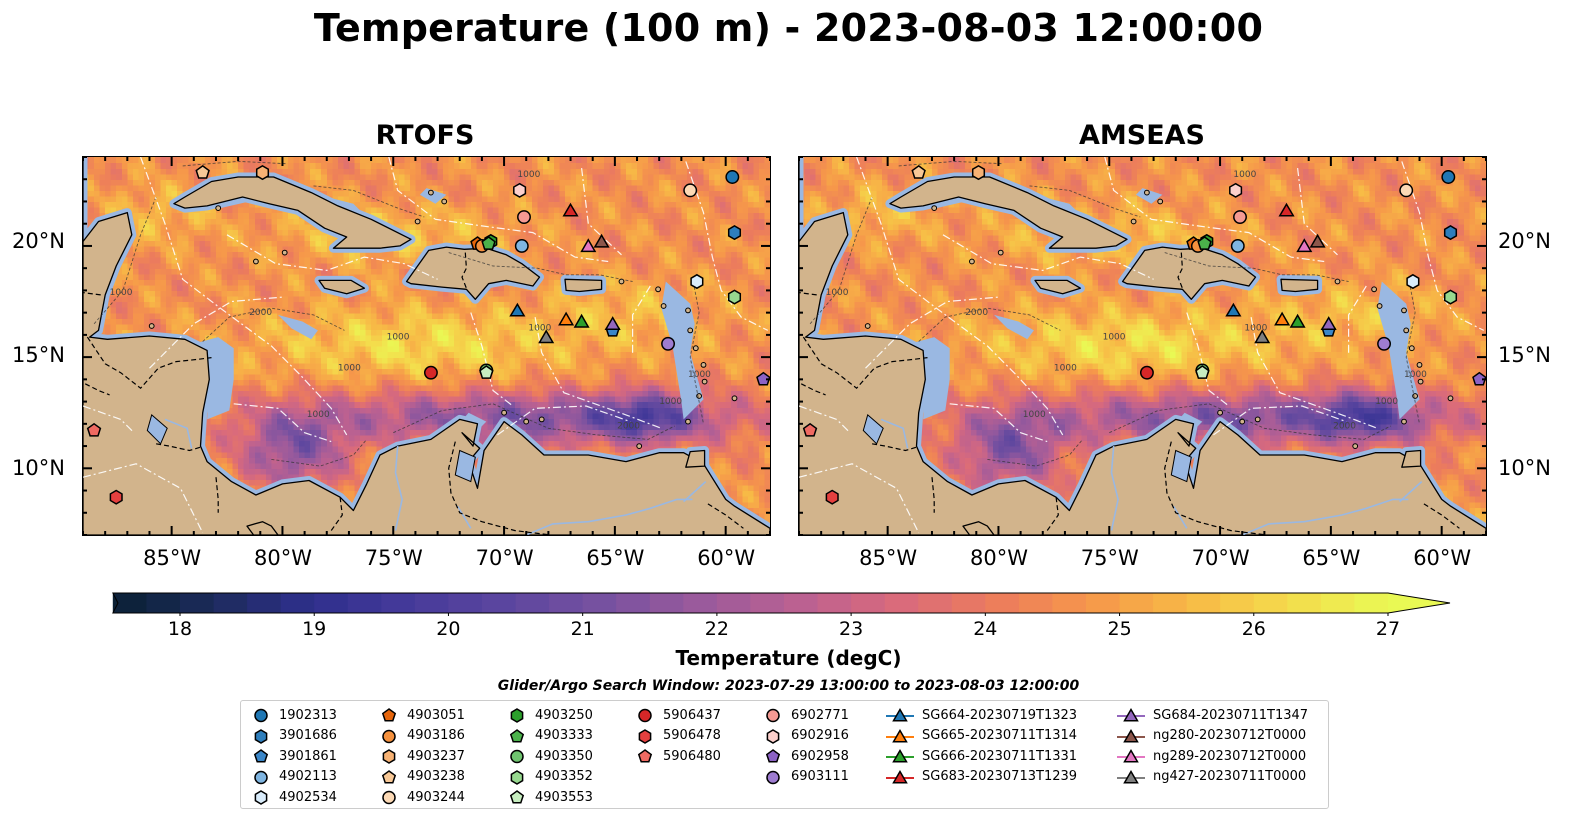  Describe the element at coordinates (308, 777) in the screenshot. I see `legend-label: 4902113` at that location.